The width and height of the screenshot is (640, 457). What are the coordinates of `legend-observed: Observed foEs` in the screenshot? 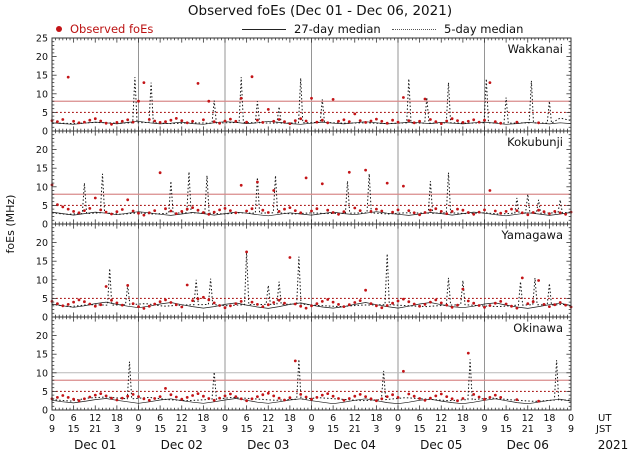 It's located at (104, 29).